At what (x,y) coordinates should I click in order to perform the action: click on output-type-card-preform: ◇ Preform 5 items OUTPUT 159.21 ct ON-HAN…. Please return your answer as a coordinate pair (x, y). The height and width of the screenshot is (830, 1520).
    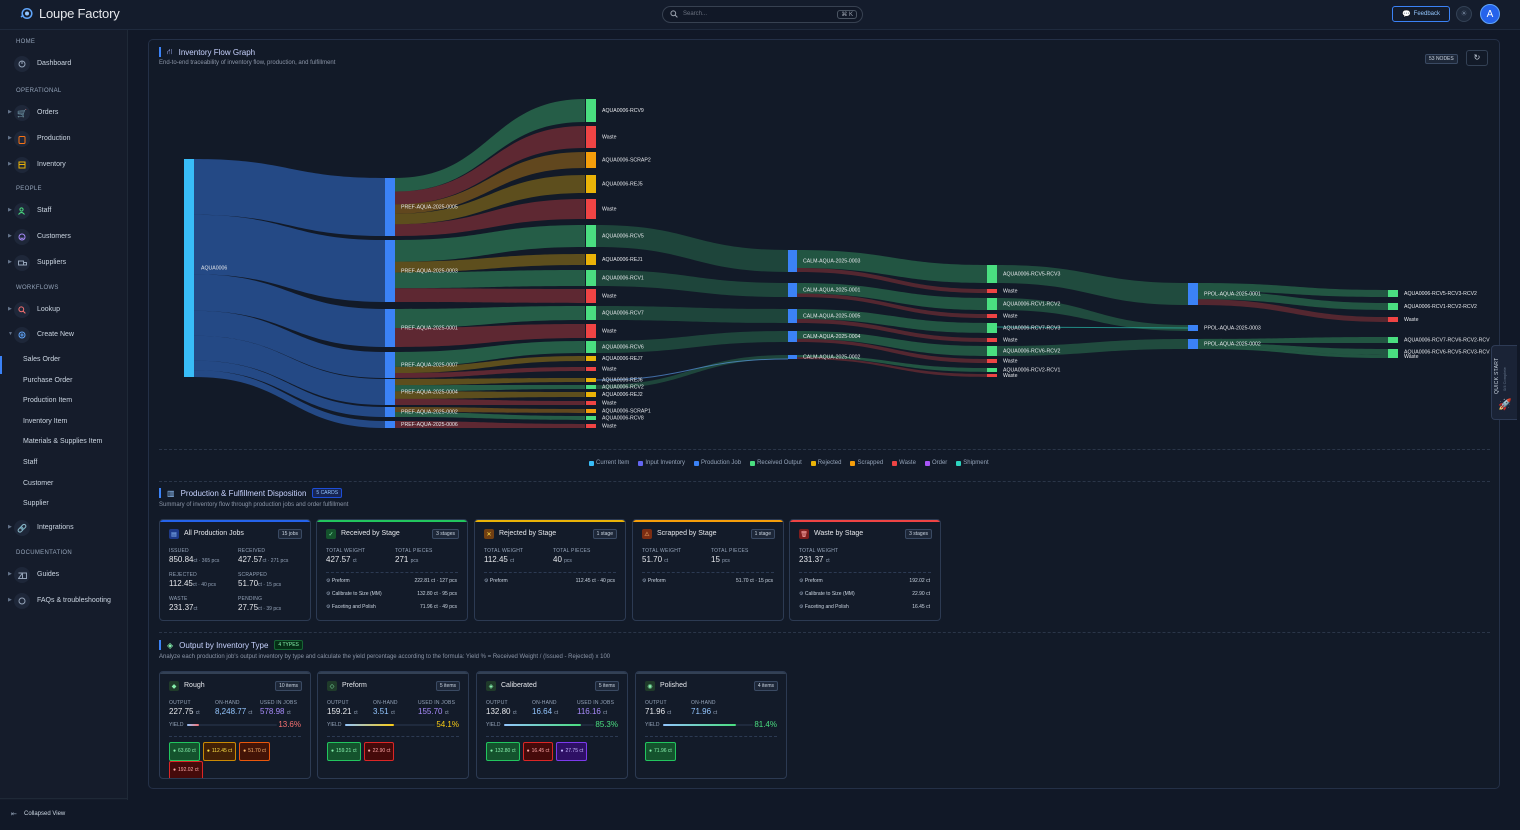
    Looking at the image, I should click on (393, 725).